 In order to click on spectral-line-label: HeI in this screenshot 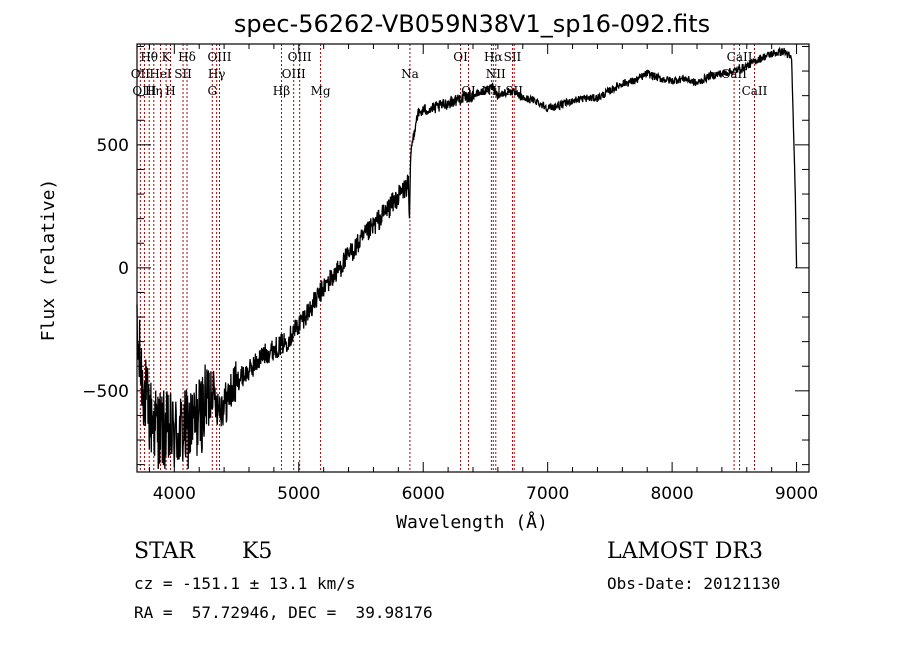, I will do `click(160, 74)`.